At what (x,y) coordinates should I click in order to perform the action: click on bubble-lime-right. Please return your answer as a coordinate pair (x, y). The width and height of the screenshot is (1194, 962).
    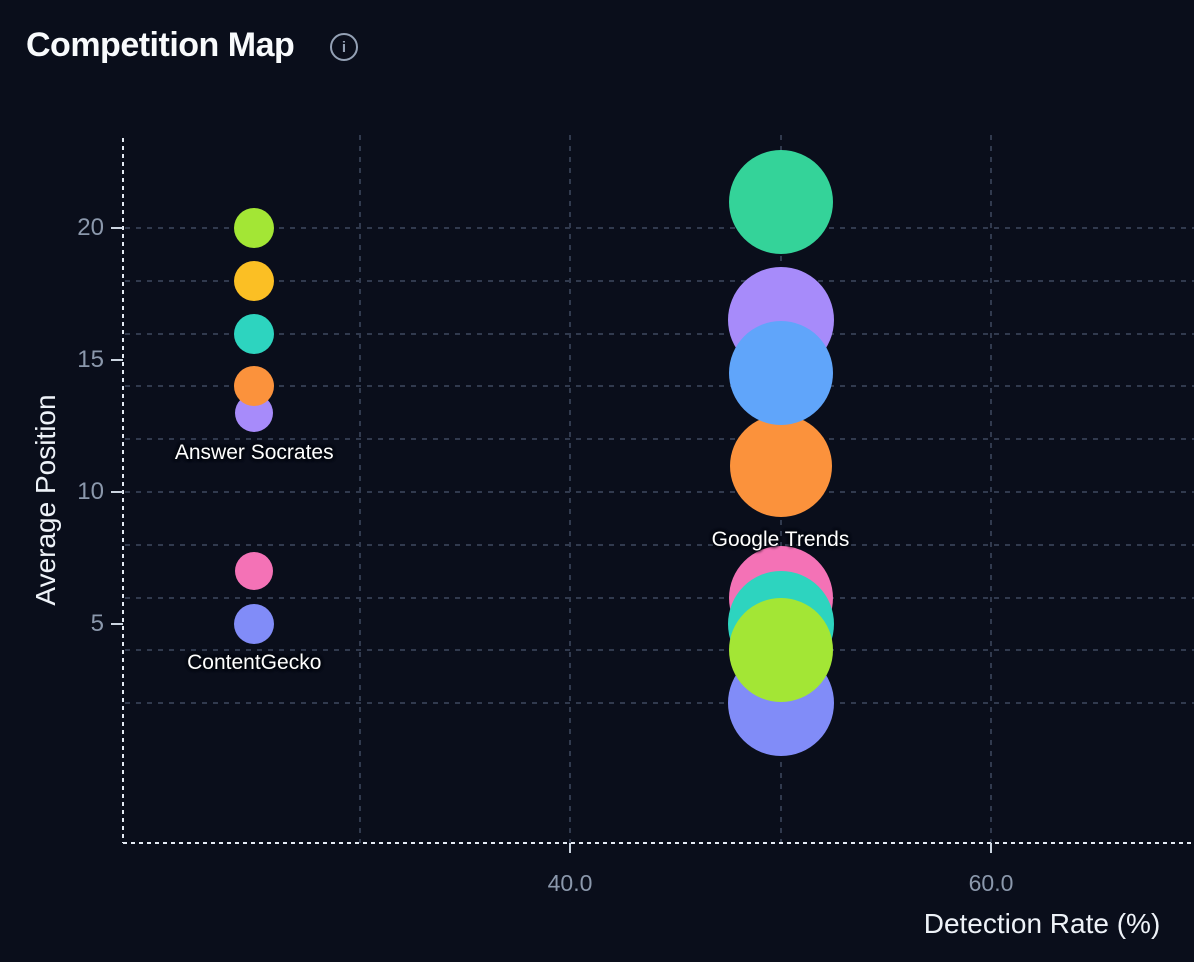
    Looking at the image, I should click on (780, 650).